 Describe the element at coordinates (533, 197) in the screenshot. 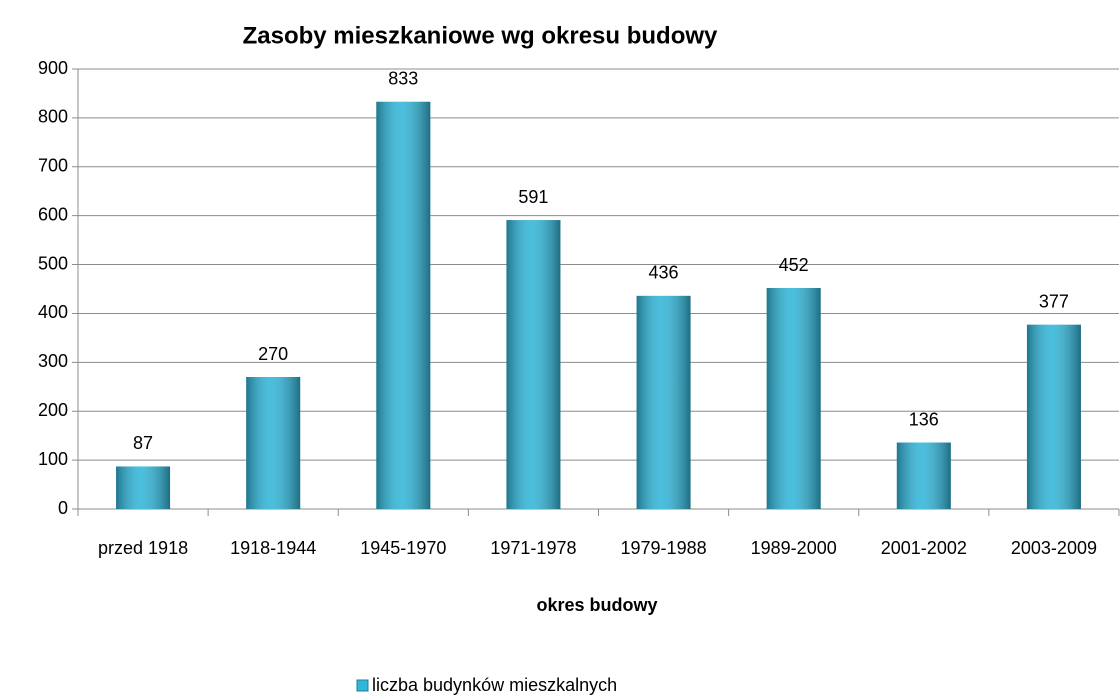

I see `data-label: 591` at that location.